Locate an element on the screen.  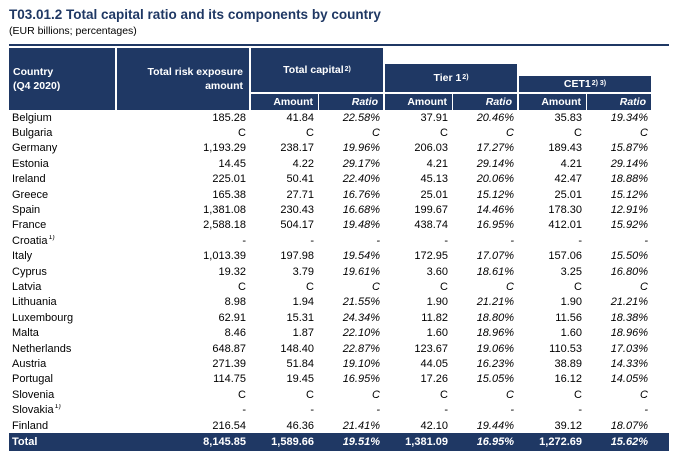
country-header-line2: (Q4 2020) is located at coordinates (37, 86).